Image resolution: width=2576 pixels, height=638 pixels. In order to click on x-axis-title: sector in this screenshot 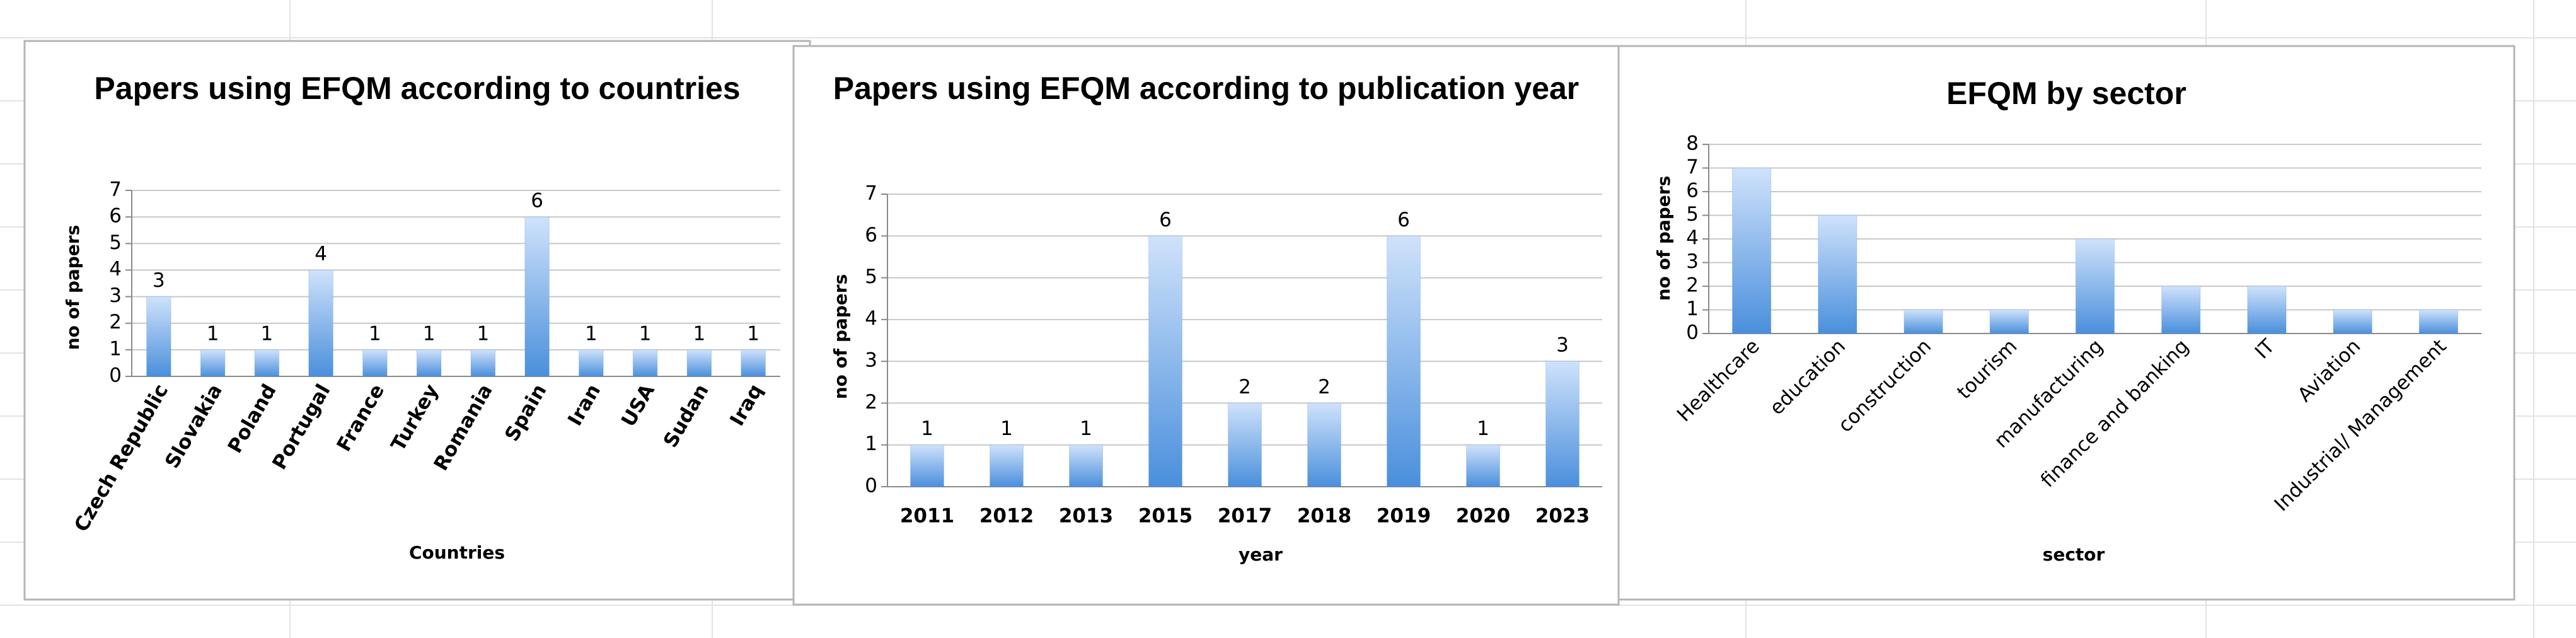, I will do `click(2074, 554)`.